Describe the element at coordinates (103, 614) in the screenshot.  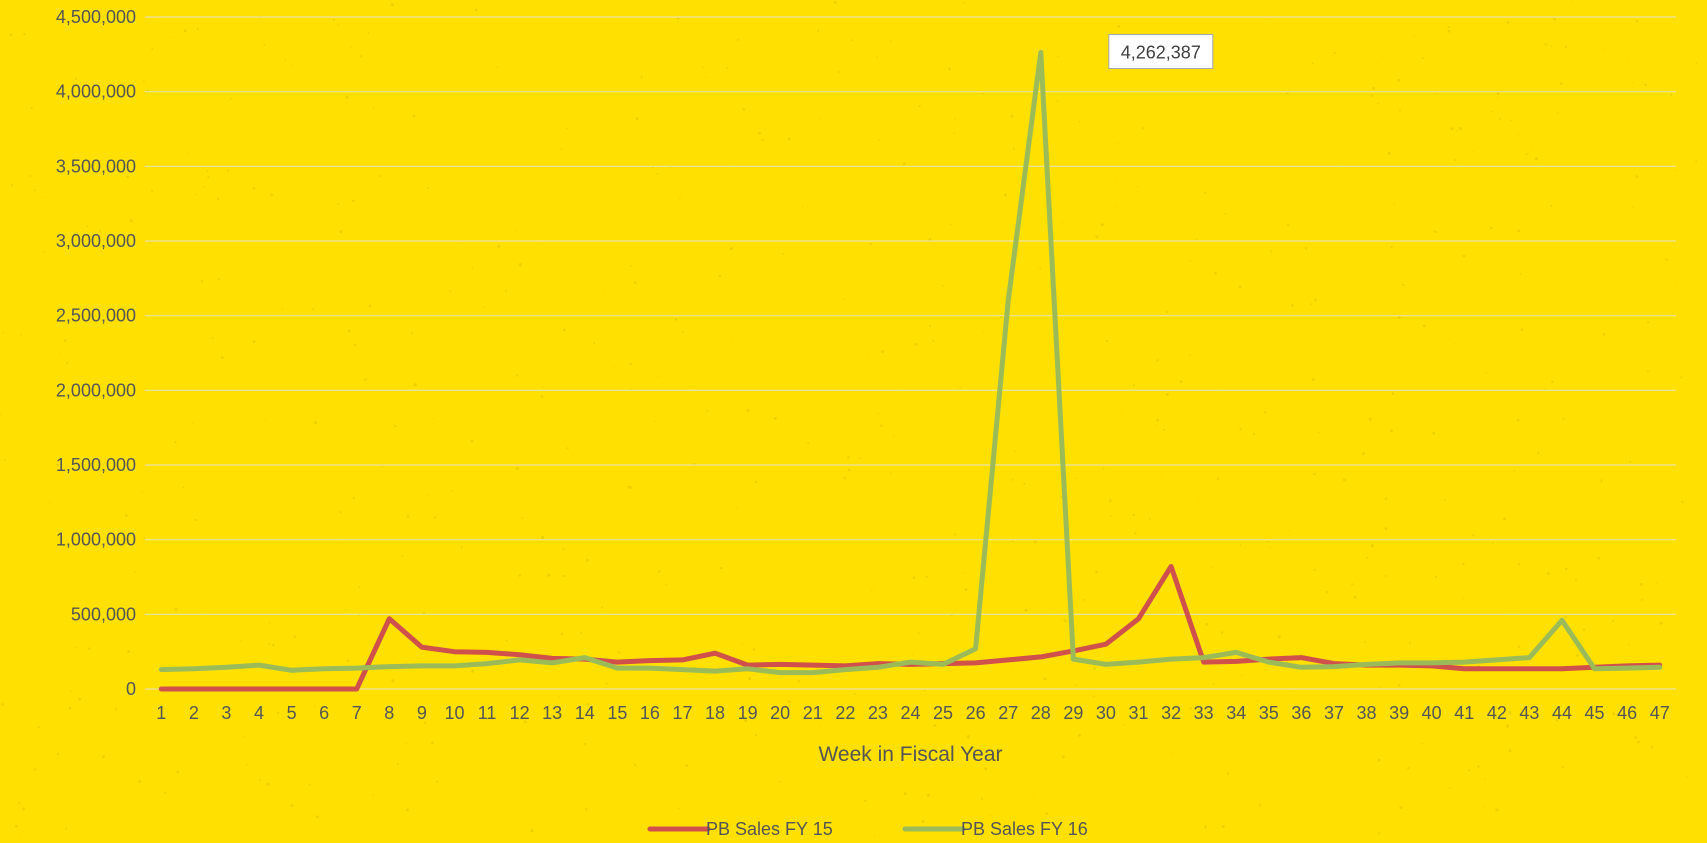
I see `y-tick-label: 500,000` at that location.